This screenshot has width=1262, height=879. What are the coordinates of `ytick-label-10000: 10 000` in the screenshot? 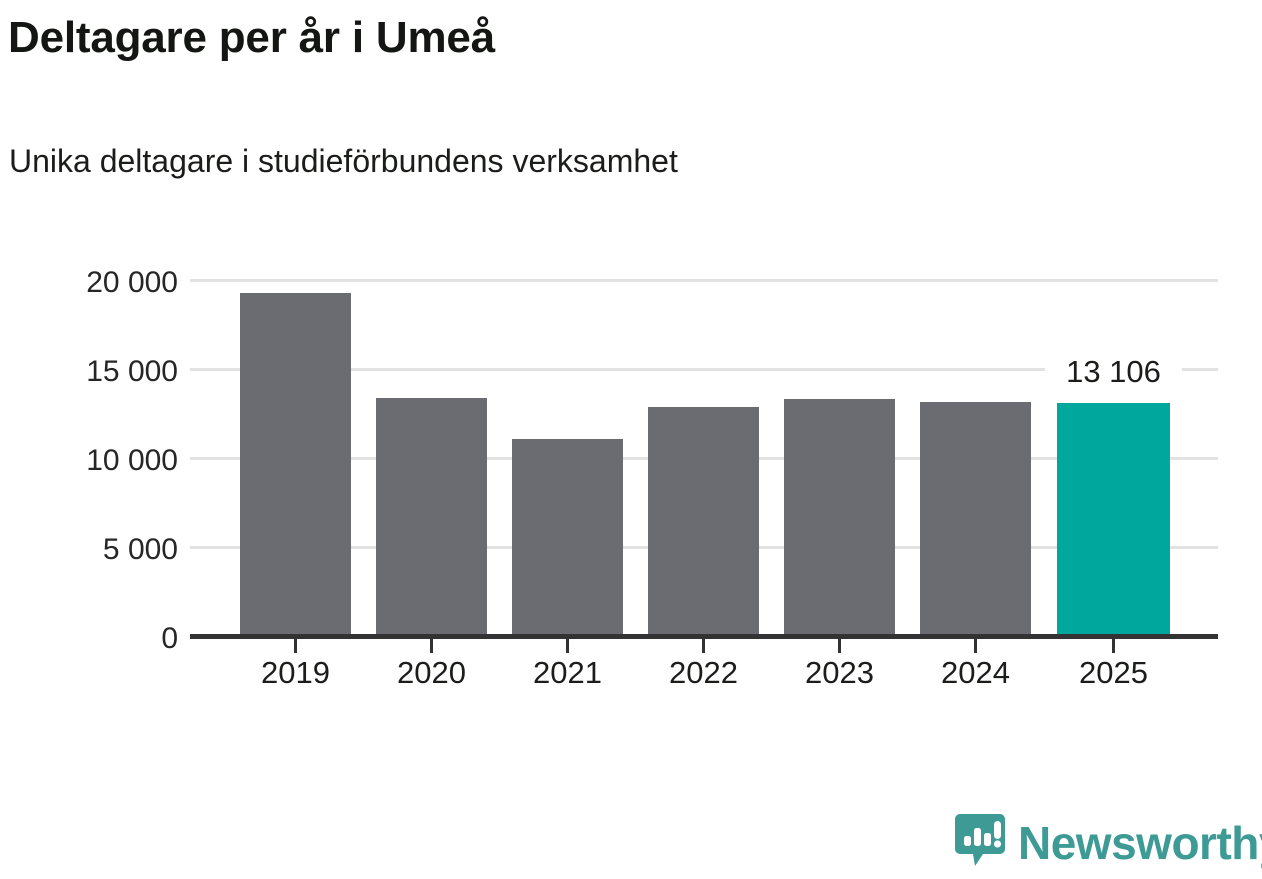 It's located at (132, 460).